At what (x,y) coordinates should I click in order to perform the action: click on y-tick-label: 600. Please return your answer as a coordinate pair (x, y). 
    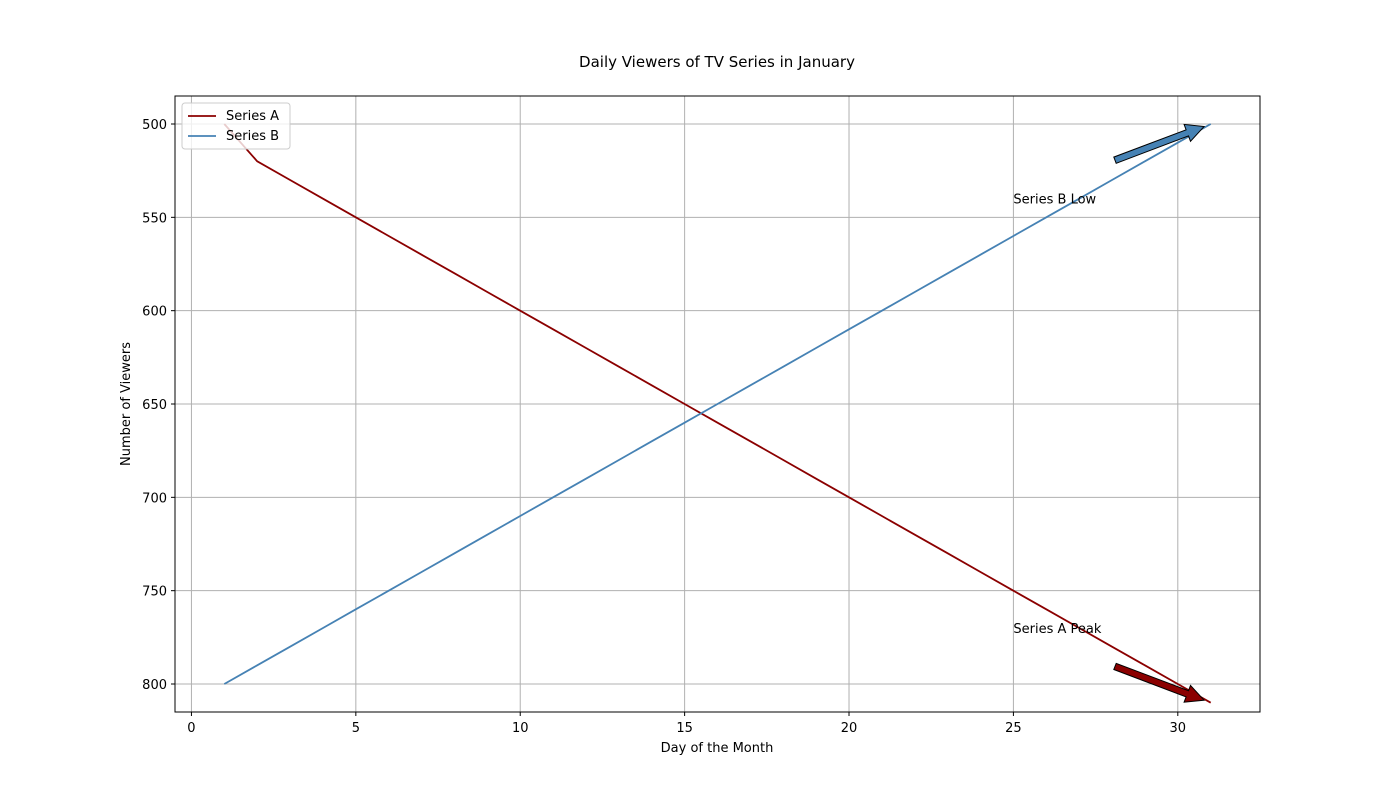
    Looking at the image, I should click on (154, 312).